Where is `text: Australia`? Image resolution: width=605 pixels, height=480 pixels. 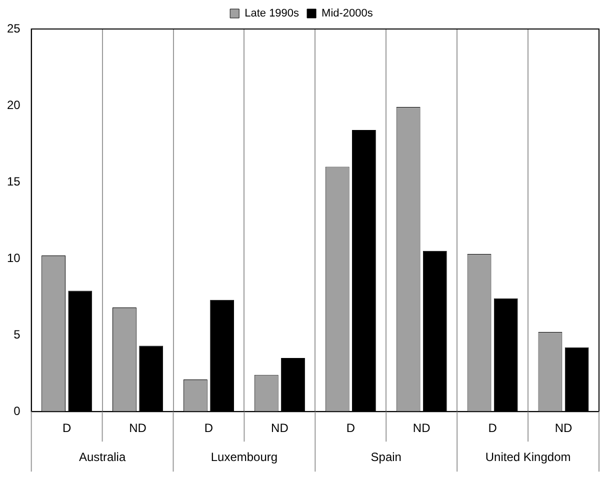 text: Australia is located at coordinates (102, 457).